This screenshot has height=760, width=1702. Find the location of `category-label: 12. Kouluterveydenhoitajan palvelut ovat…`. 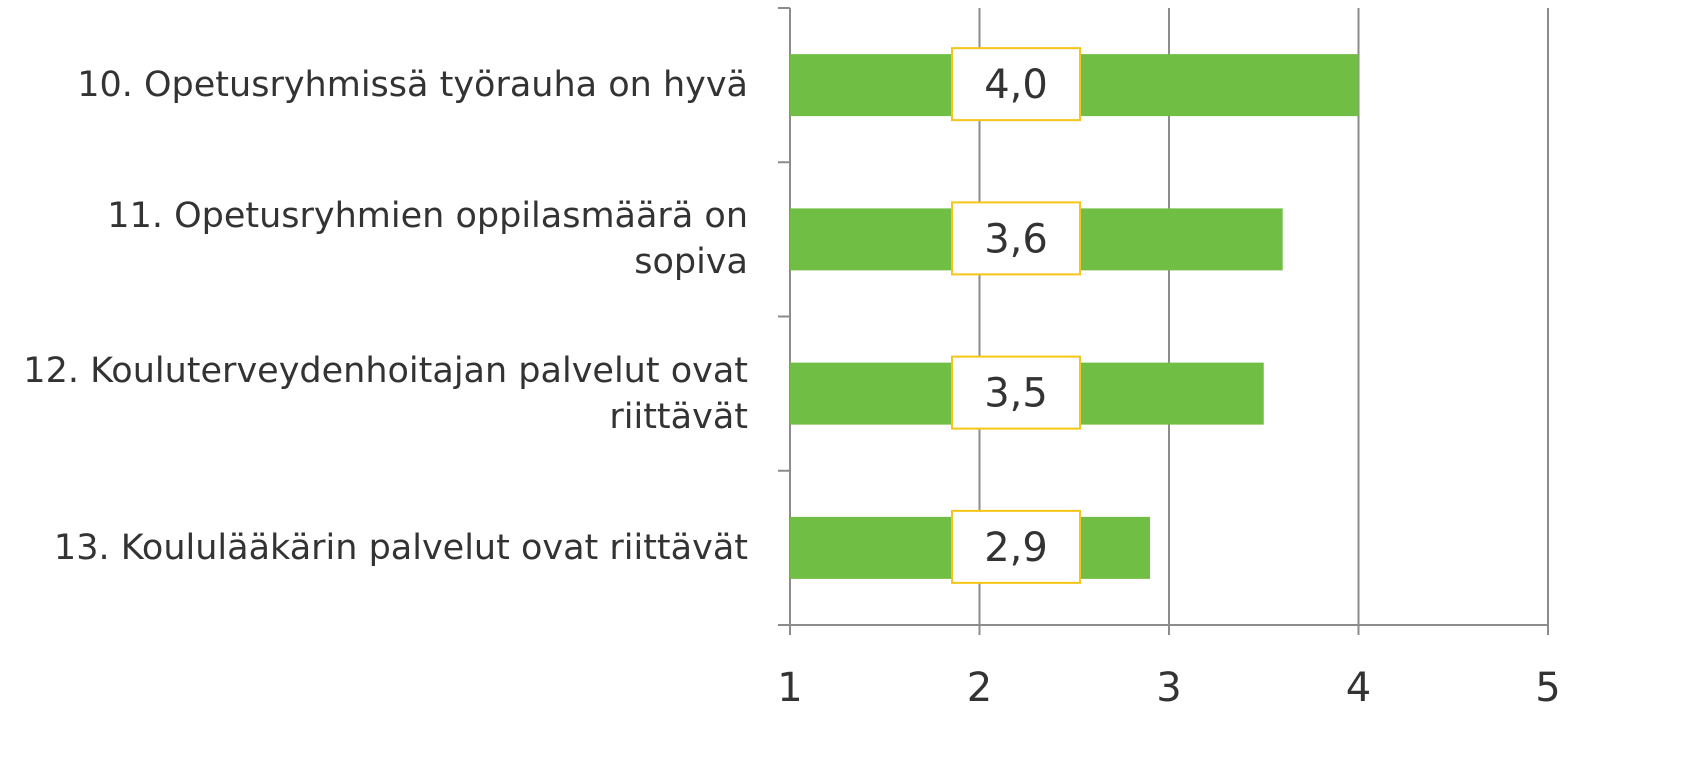

category-label: 12. Kouluterveydenhoitajan palvelut ovat… is located at coordinates (385, 393).